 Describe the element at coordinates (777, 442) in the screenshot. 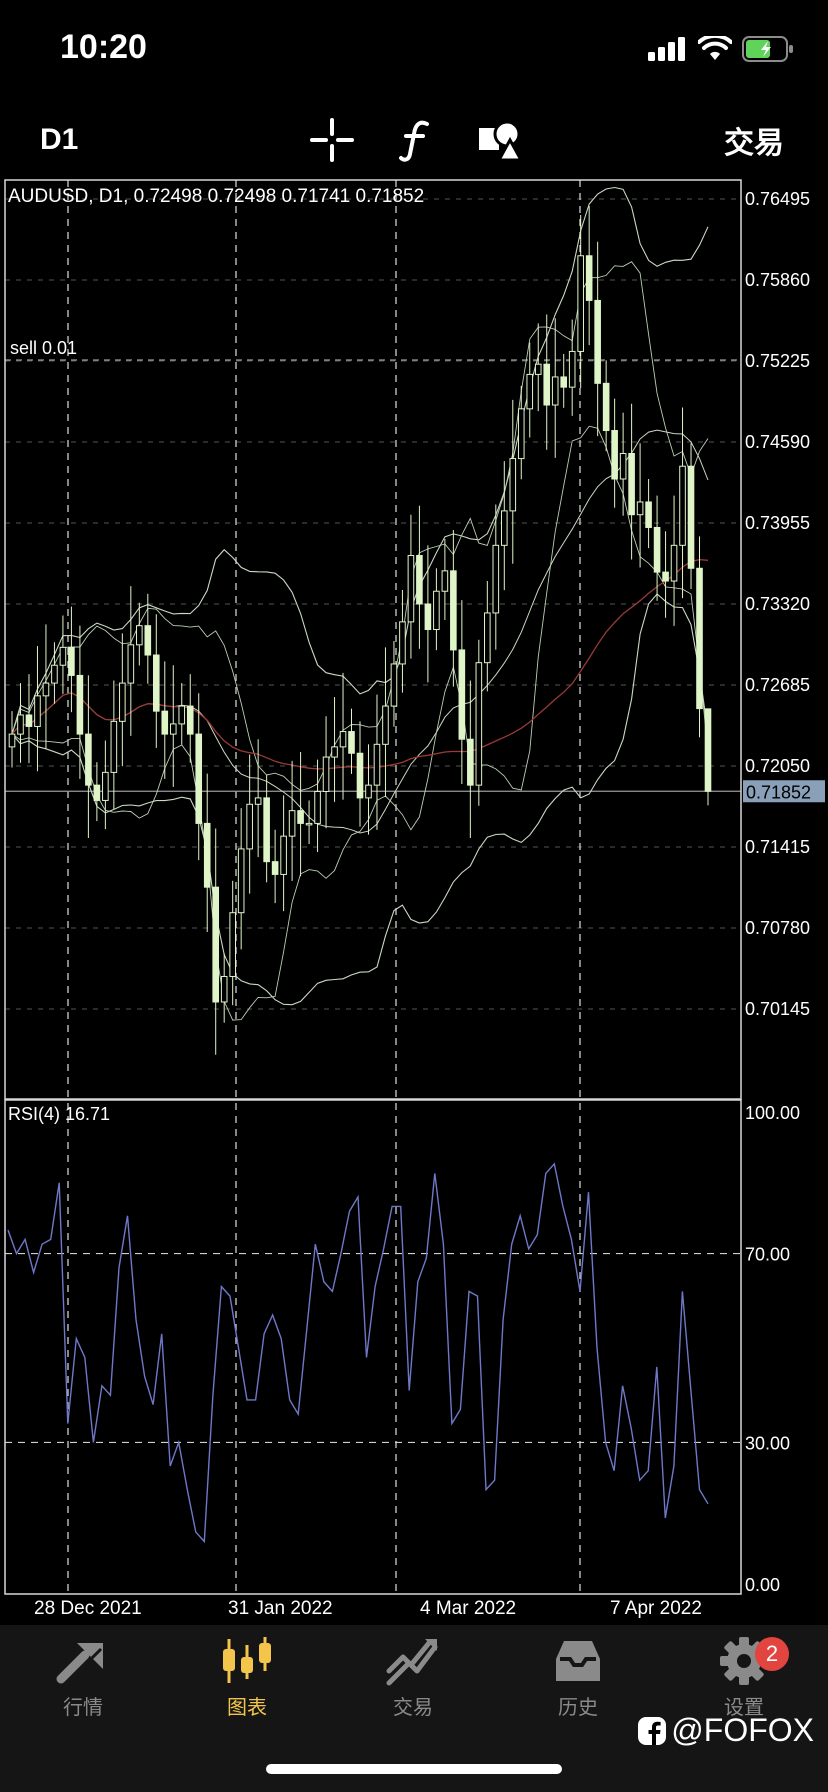

I see `price-tick-label: 0.74590` at that location.